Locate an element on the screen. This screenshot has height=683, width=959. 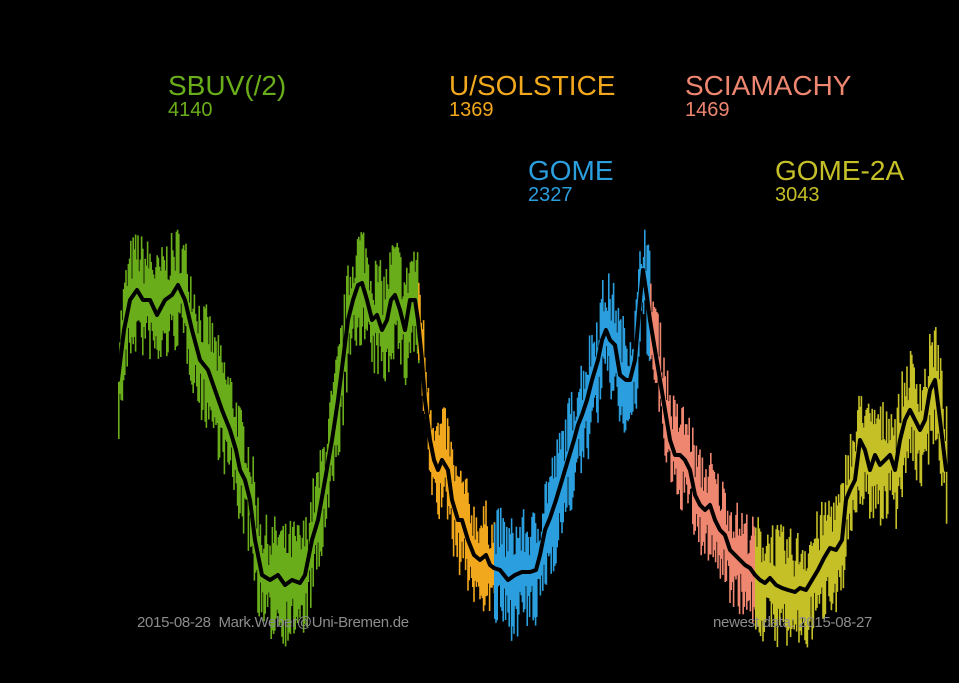
label-gome2a: GOME-2A 3043 is located at coordinates (840, 180).